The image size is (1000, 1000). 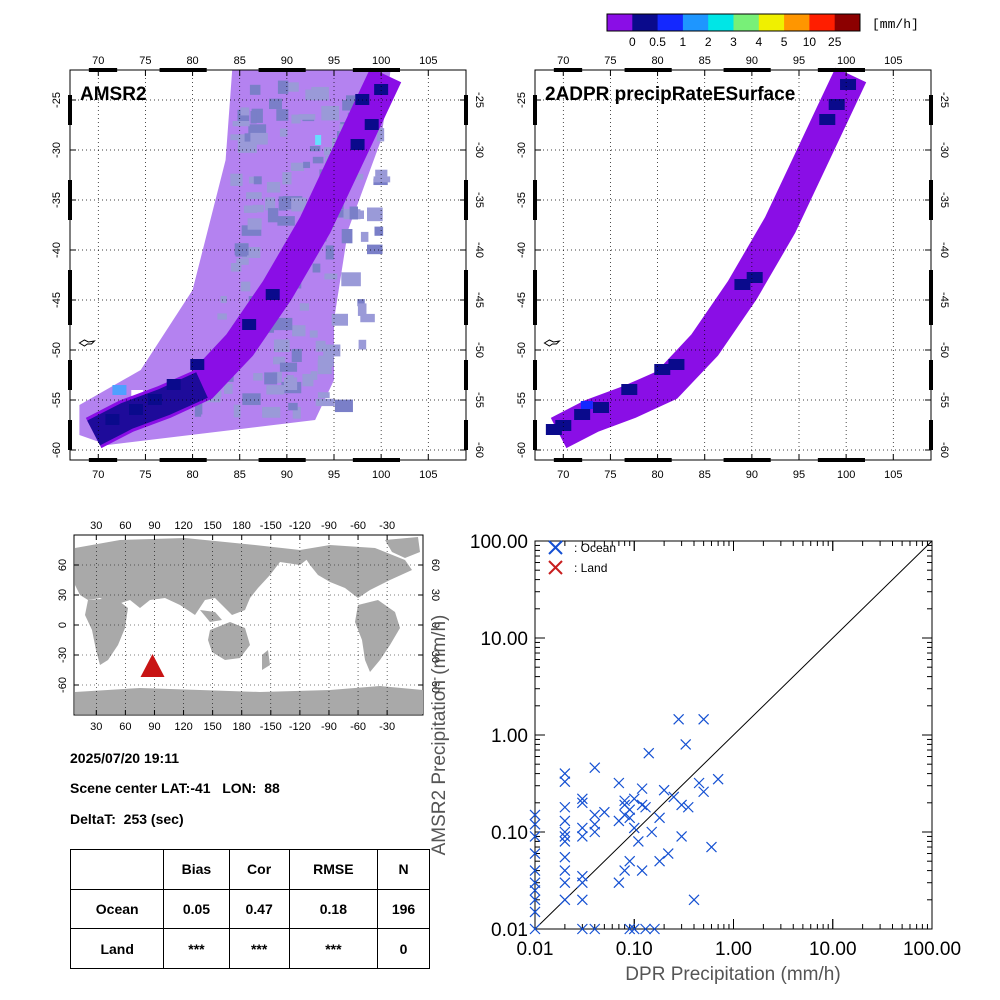 What do you see at coordinates (708, 42) in the screenshot?
I see `colorbar-label: 2` at bounding box center [708, 42].